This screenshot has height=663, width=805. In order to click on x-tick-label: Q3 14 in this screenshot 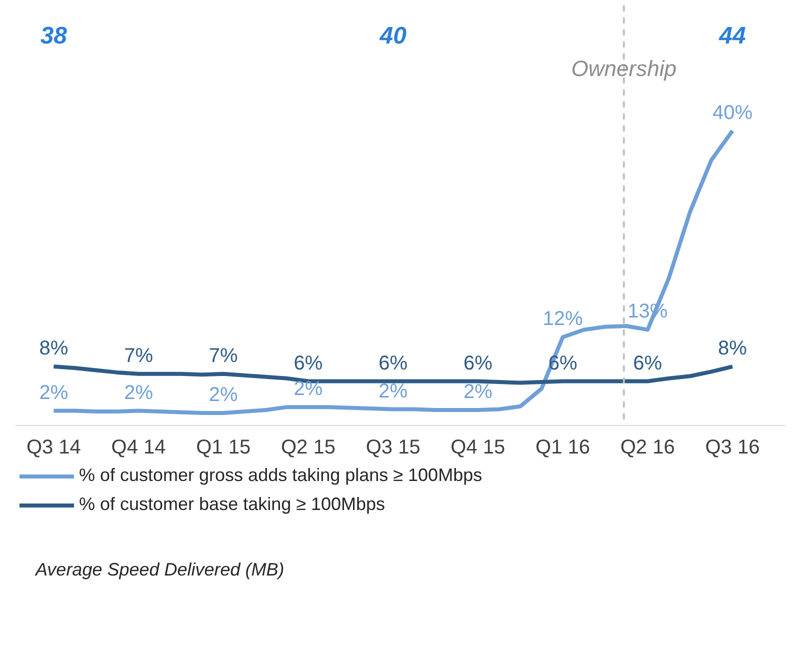, I will do `click(53, 447)`.